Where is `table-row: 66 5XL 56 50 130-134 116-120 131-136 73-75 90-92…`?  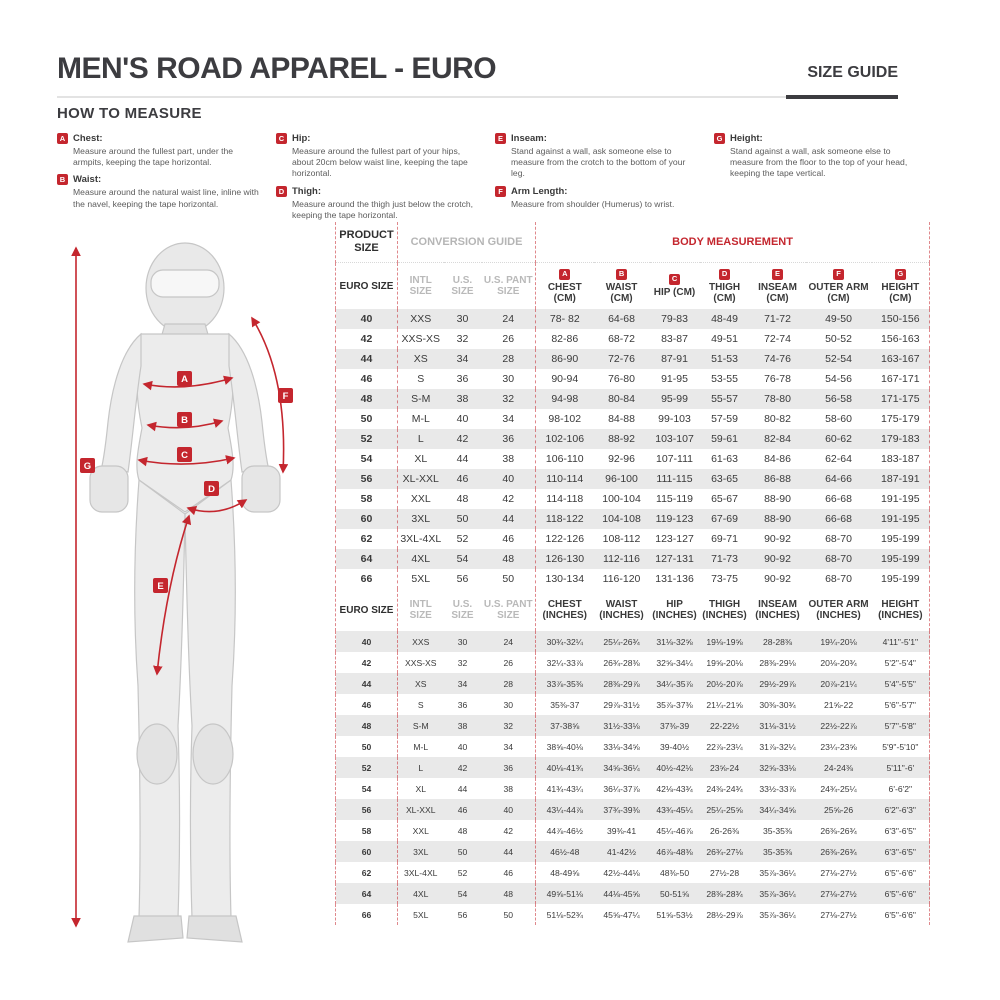
table-row: 66 5XL 56 50 130-134 116-120 131-136 73-75 90-92… is located at coordinates (633, 579).